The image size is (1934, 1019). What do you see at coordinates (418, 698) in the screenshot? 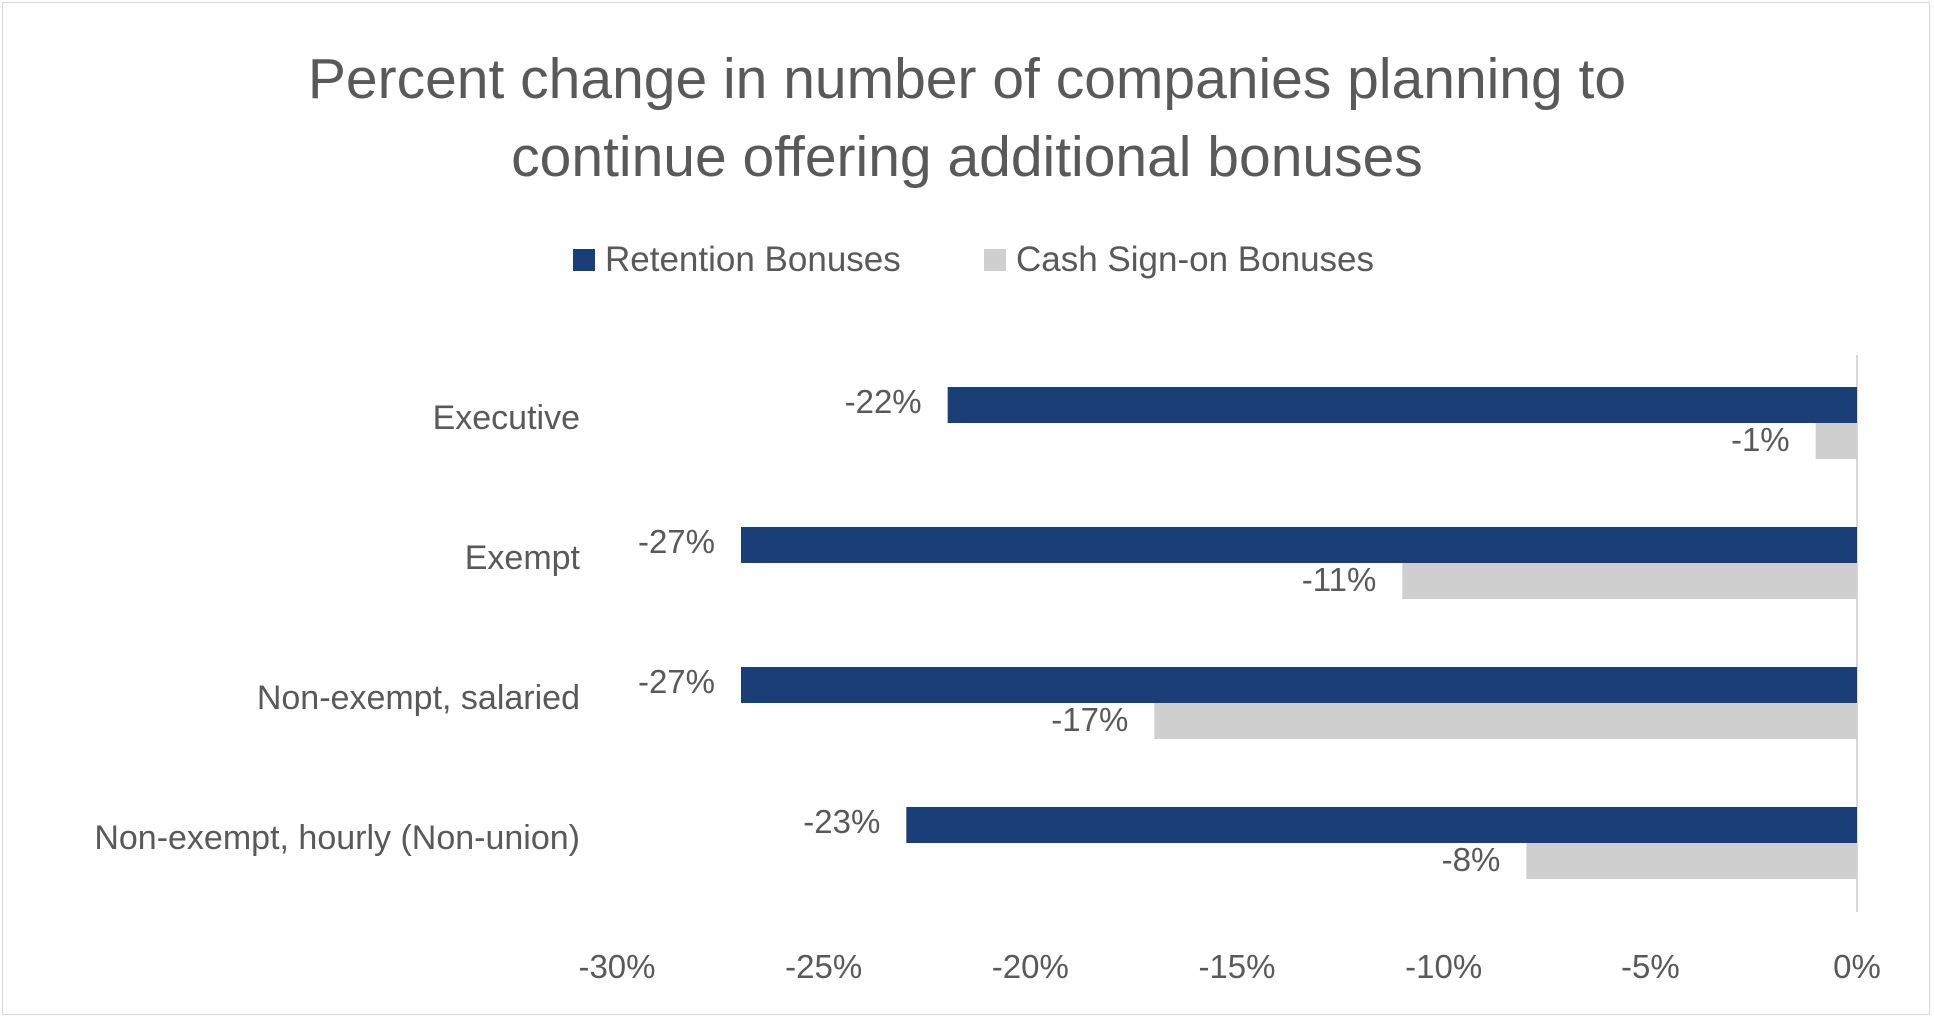
I see `category-label: Non-exempt, salaried` at bounding box center [418, 698].